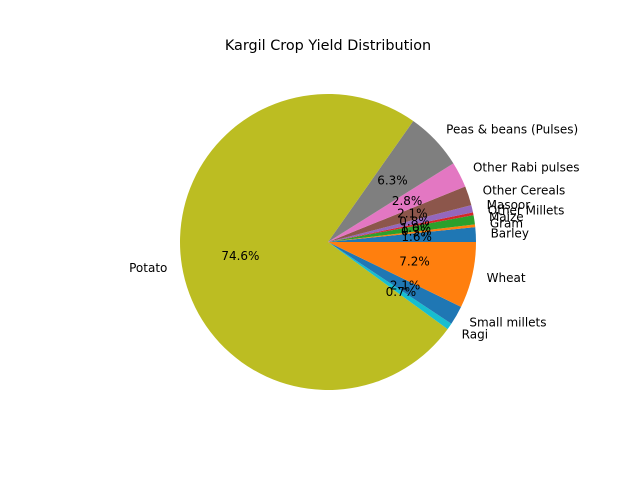  I want to click on slice-label-other-millets: Other Millets, so click(526, 210).